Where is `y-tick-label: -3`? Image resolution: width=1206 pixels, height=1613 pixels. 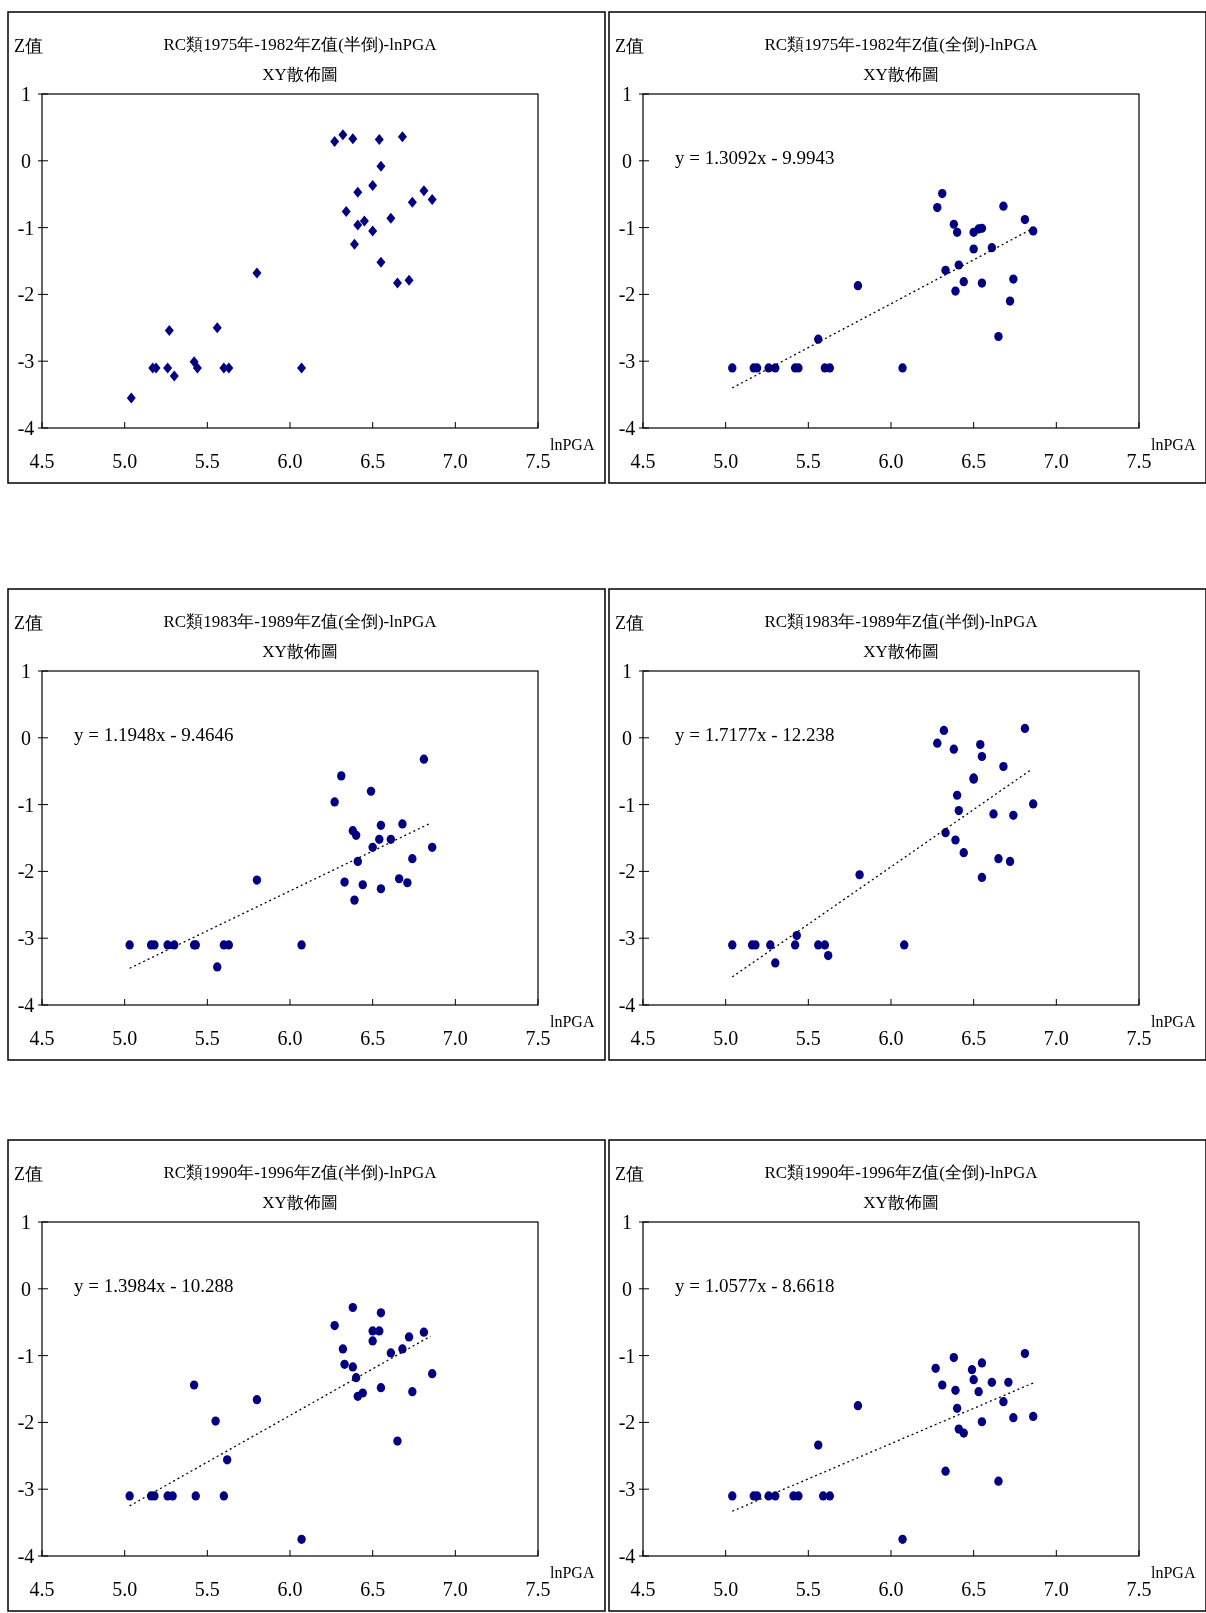 y-tick-label: -3 is located at coordinates (627, 361).